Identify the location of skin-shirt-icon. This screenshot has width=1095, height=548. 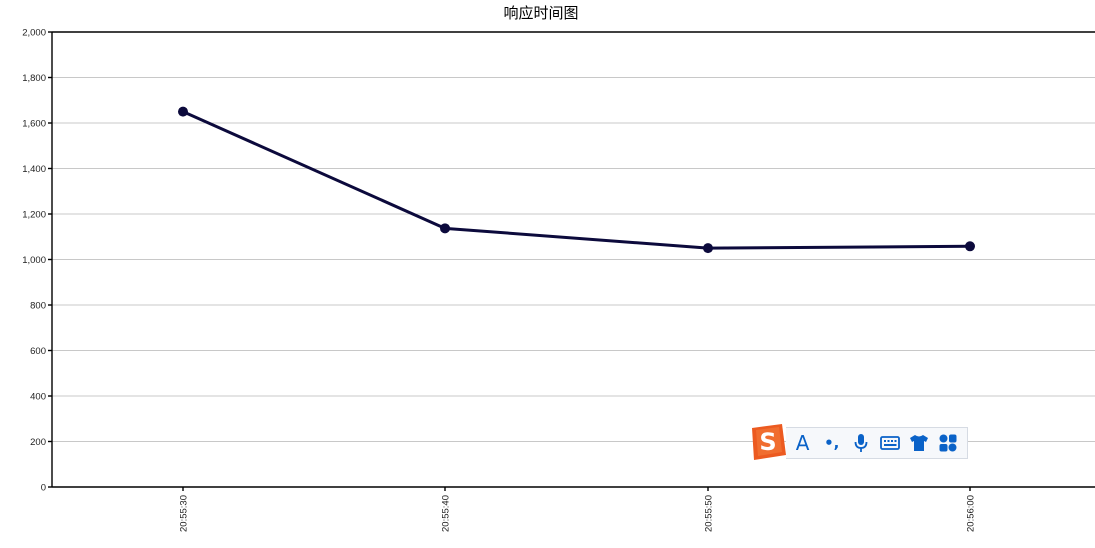
(919, 443).